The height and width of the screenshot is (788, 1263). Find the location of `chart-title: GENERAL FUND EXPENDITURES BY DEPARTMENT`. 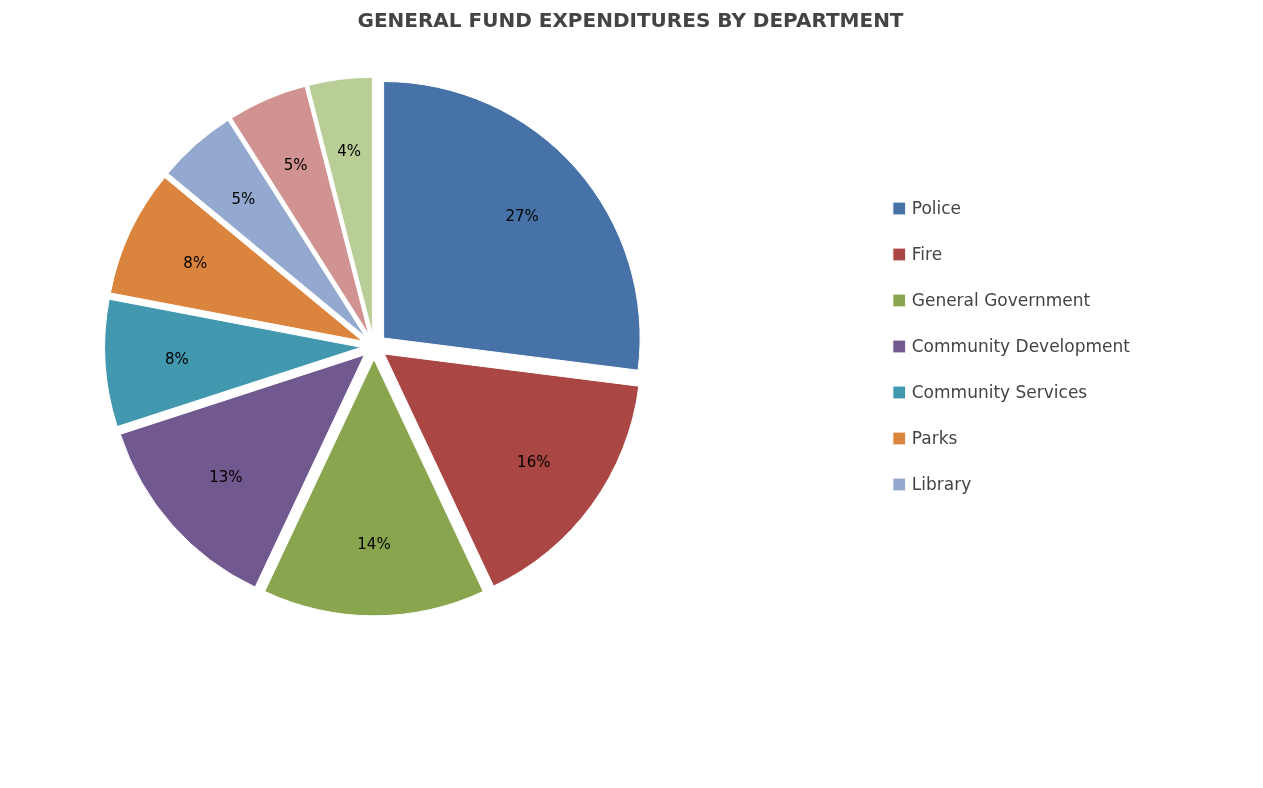

chart-title: GENERAL FUND EXPENDITURES BY DEPARTMENT is located at coordinates (630, 19).